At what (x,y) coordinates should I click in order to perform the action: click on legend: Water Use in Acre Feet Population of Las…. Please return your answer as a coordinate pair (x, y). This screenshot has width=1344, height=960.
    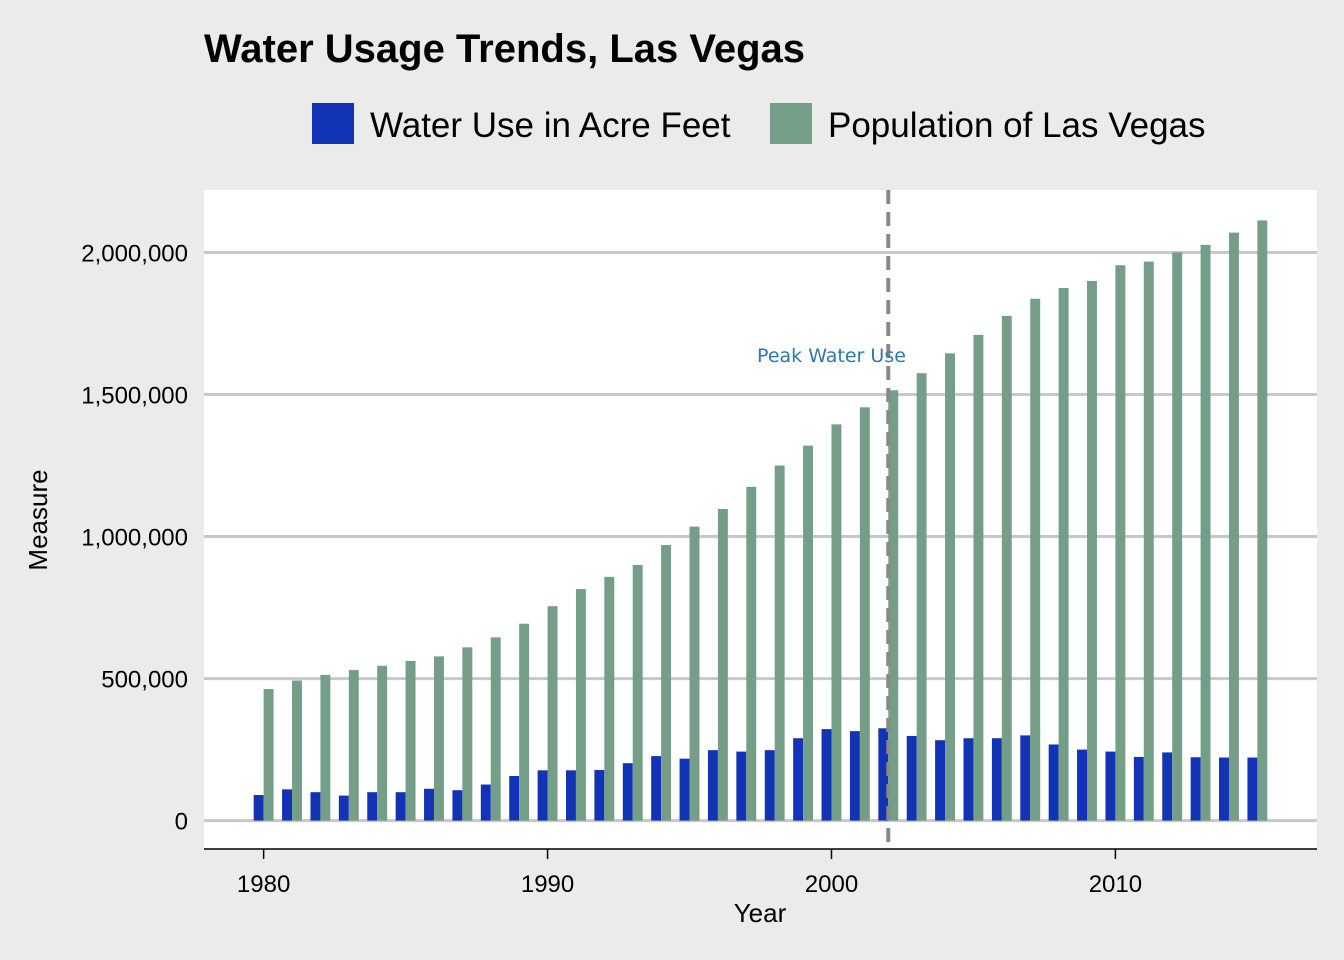
    Looking at the image, I should click on (759, 124).